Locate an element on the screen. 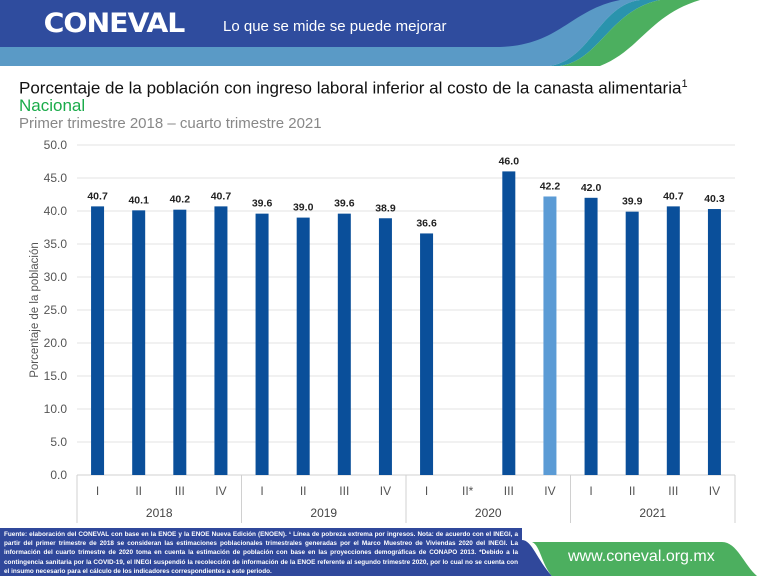 Image resolution: width=760 pixels, height=576 pixels. y-tick-label: 10.0 is located at coordinates (56, 409).